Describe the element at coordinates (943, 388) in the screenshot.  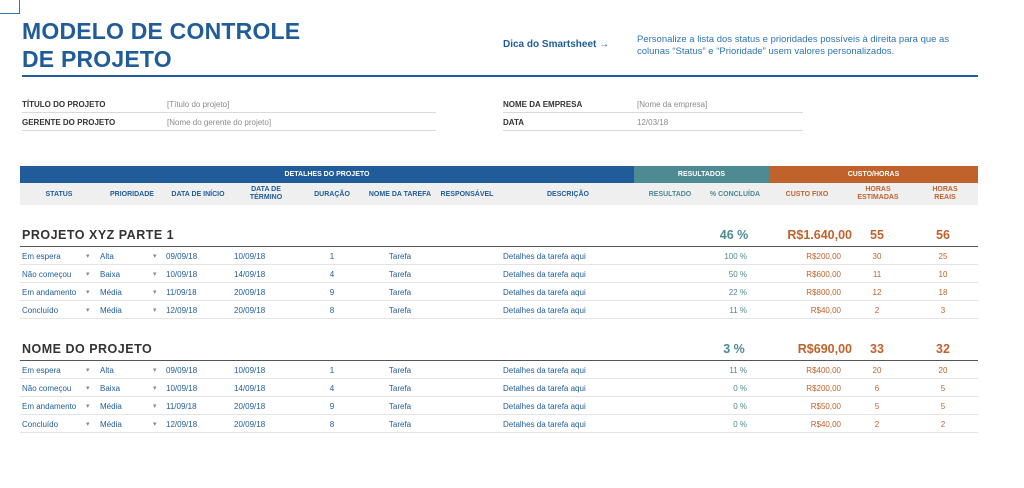
I see `real-hours-cell: 5` at that location.